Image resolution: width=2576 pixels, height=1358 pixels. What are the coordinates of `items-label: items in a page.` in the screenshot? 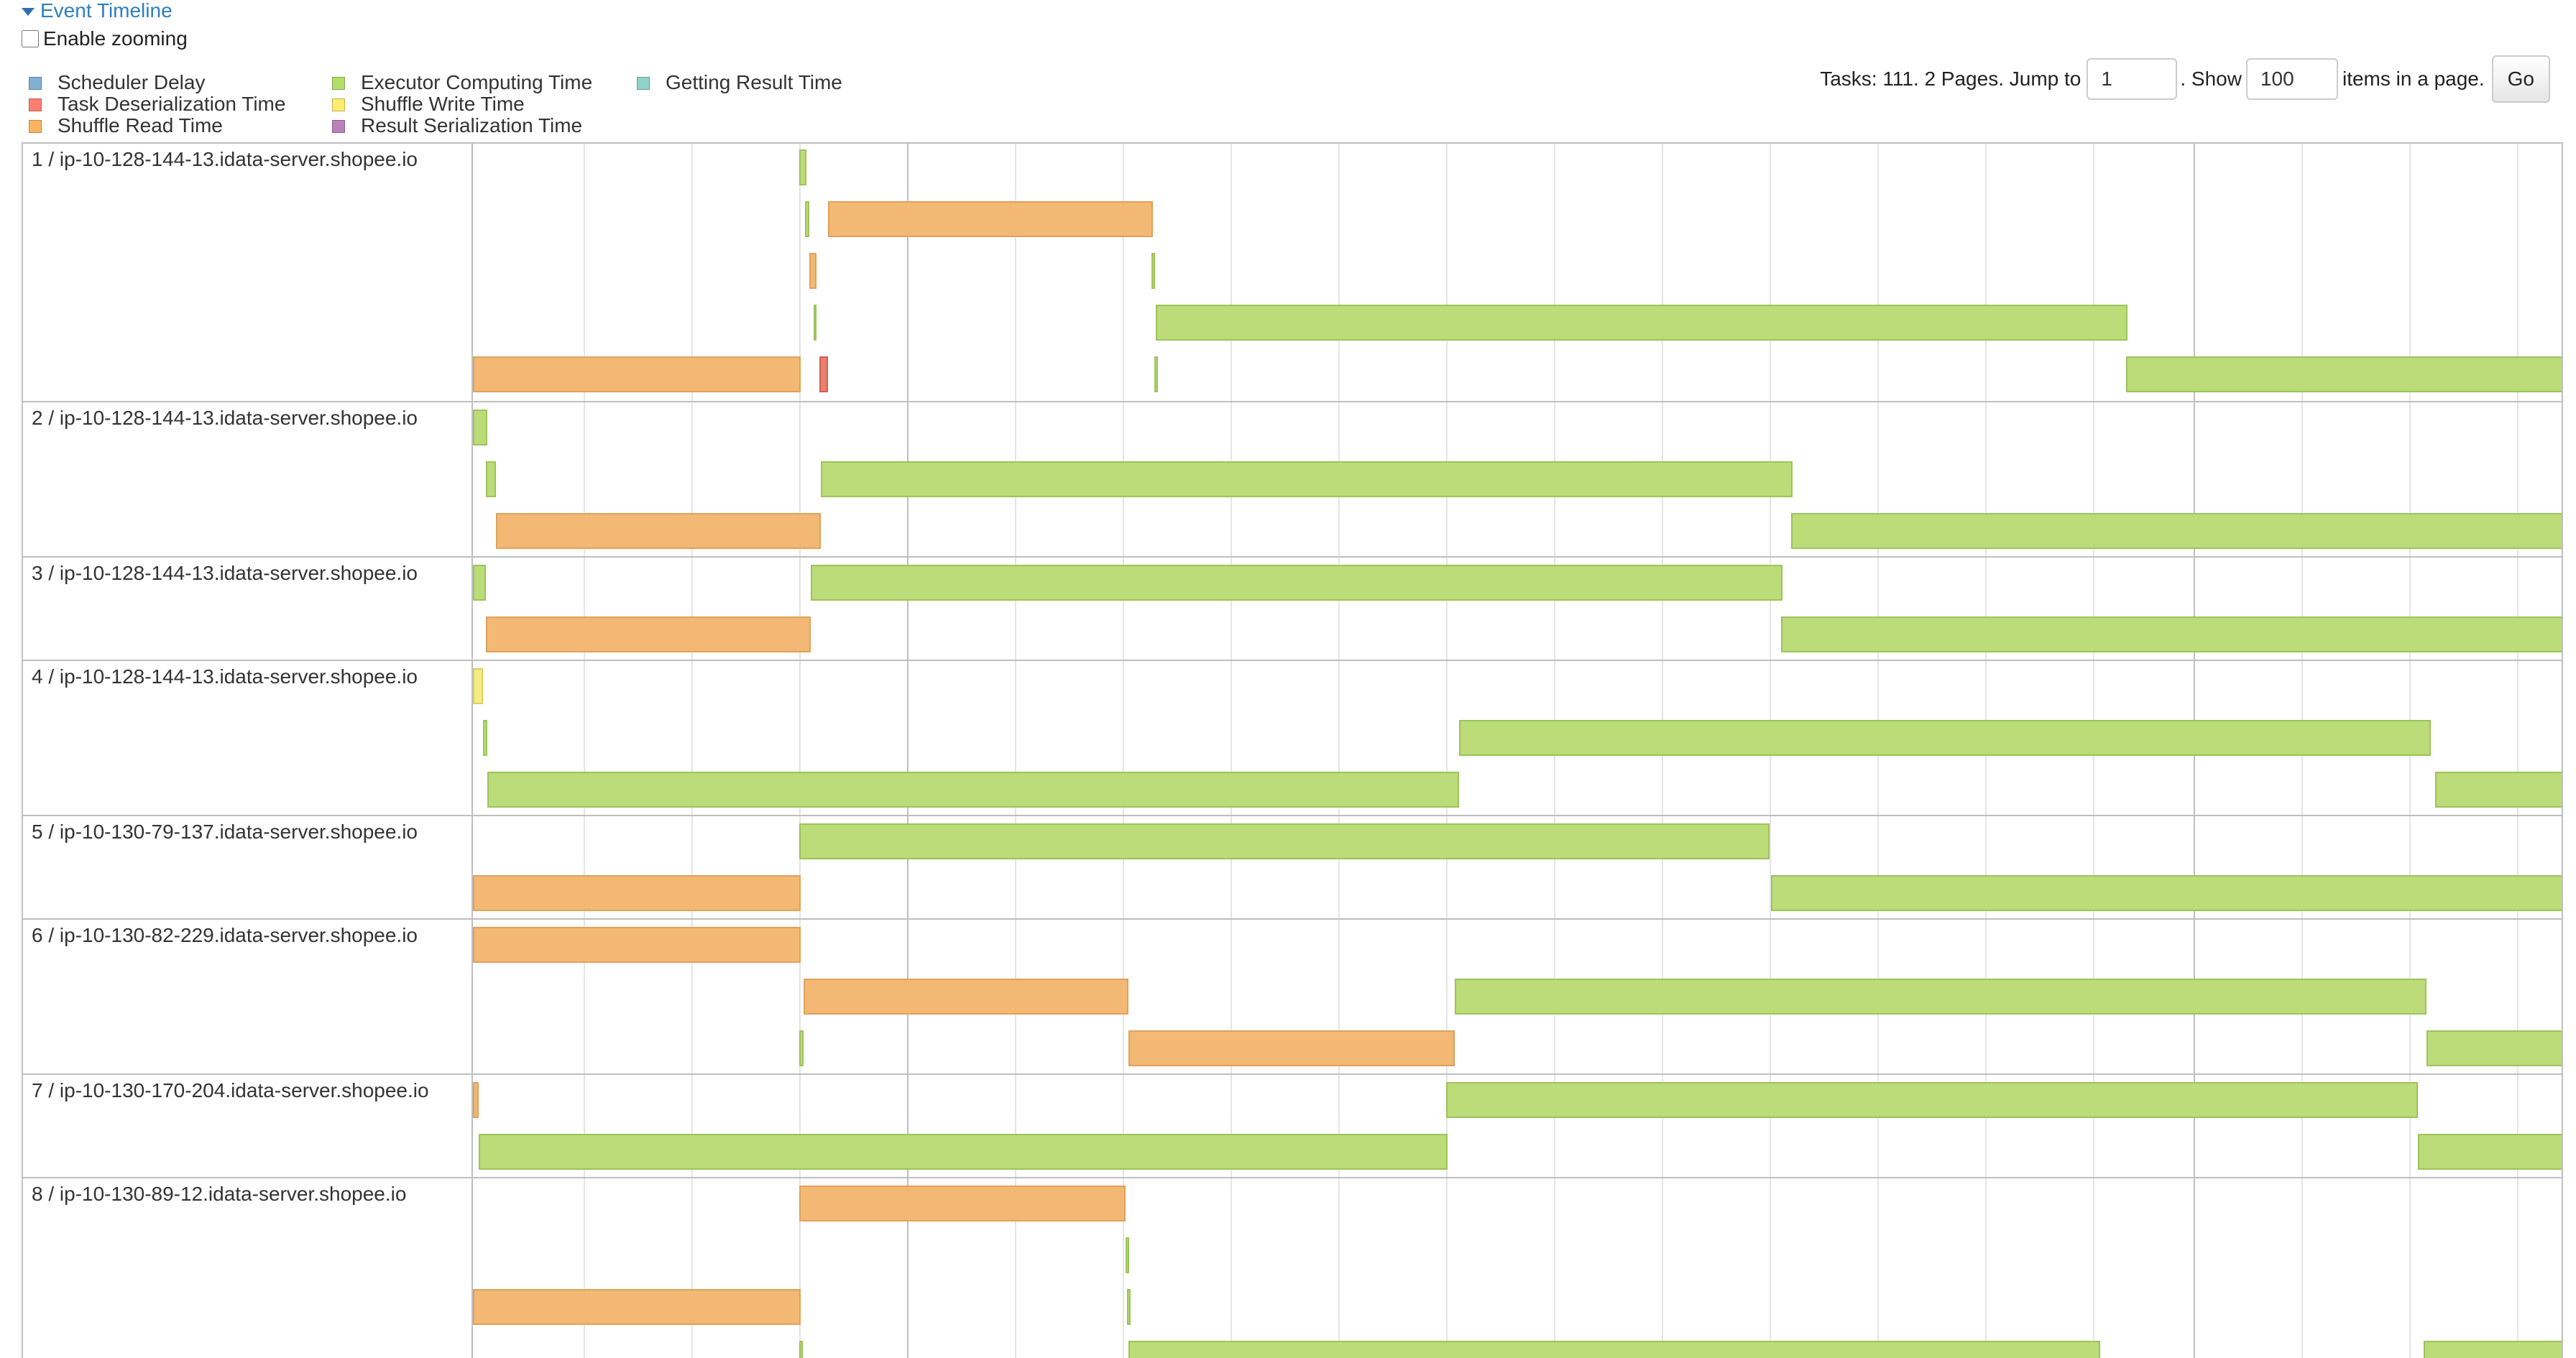 It's located at (2413, 79).